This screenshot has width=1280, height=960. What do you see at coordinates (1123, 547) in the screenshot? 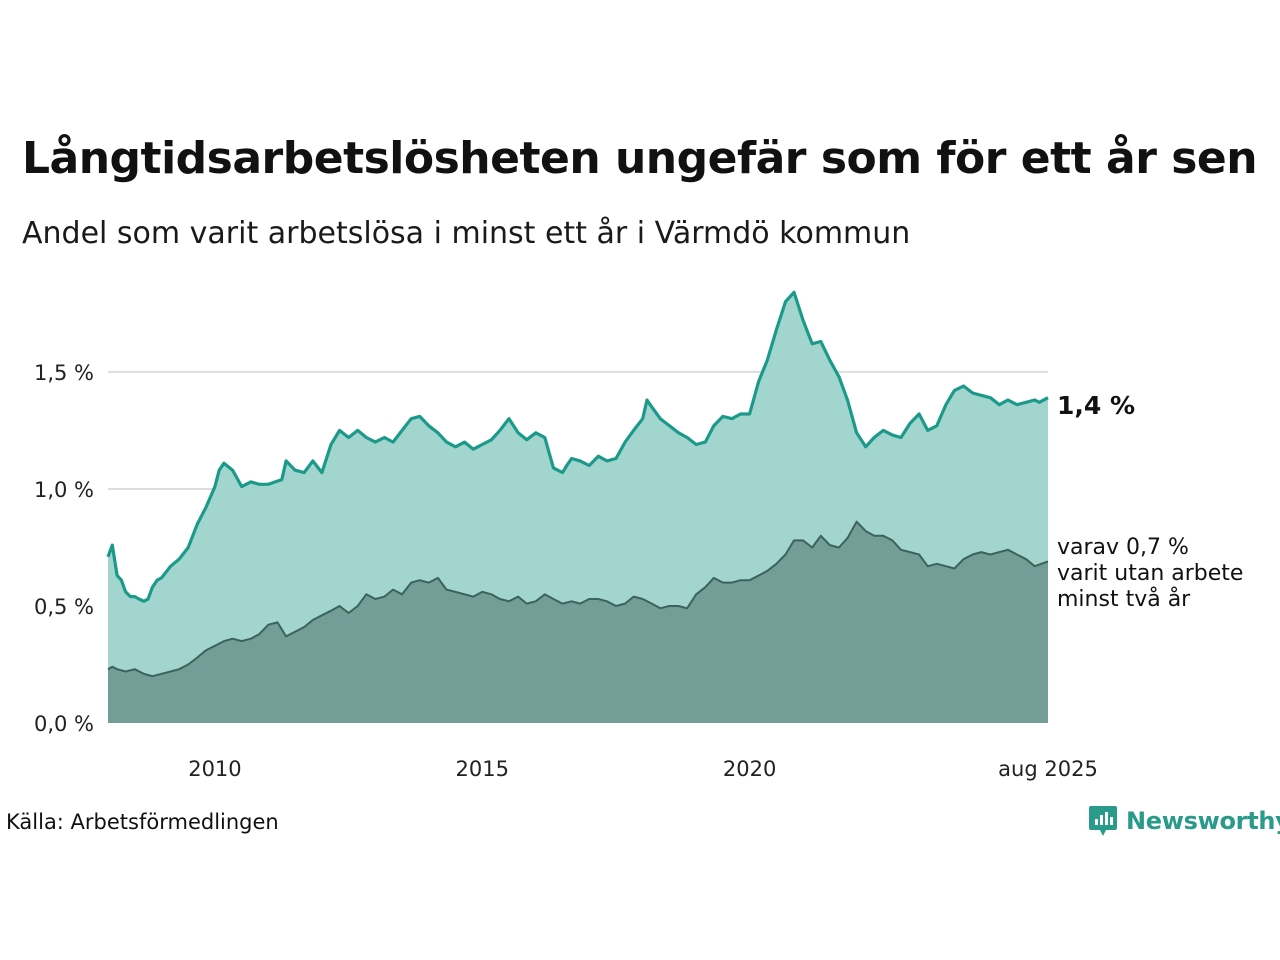
I see `end-label-sub-line1: varav 0,7 %` at bounding box center [1123, 547].